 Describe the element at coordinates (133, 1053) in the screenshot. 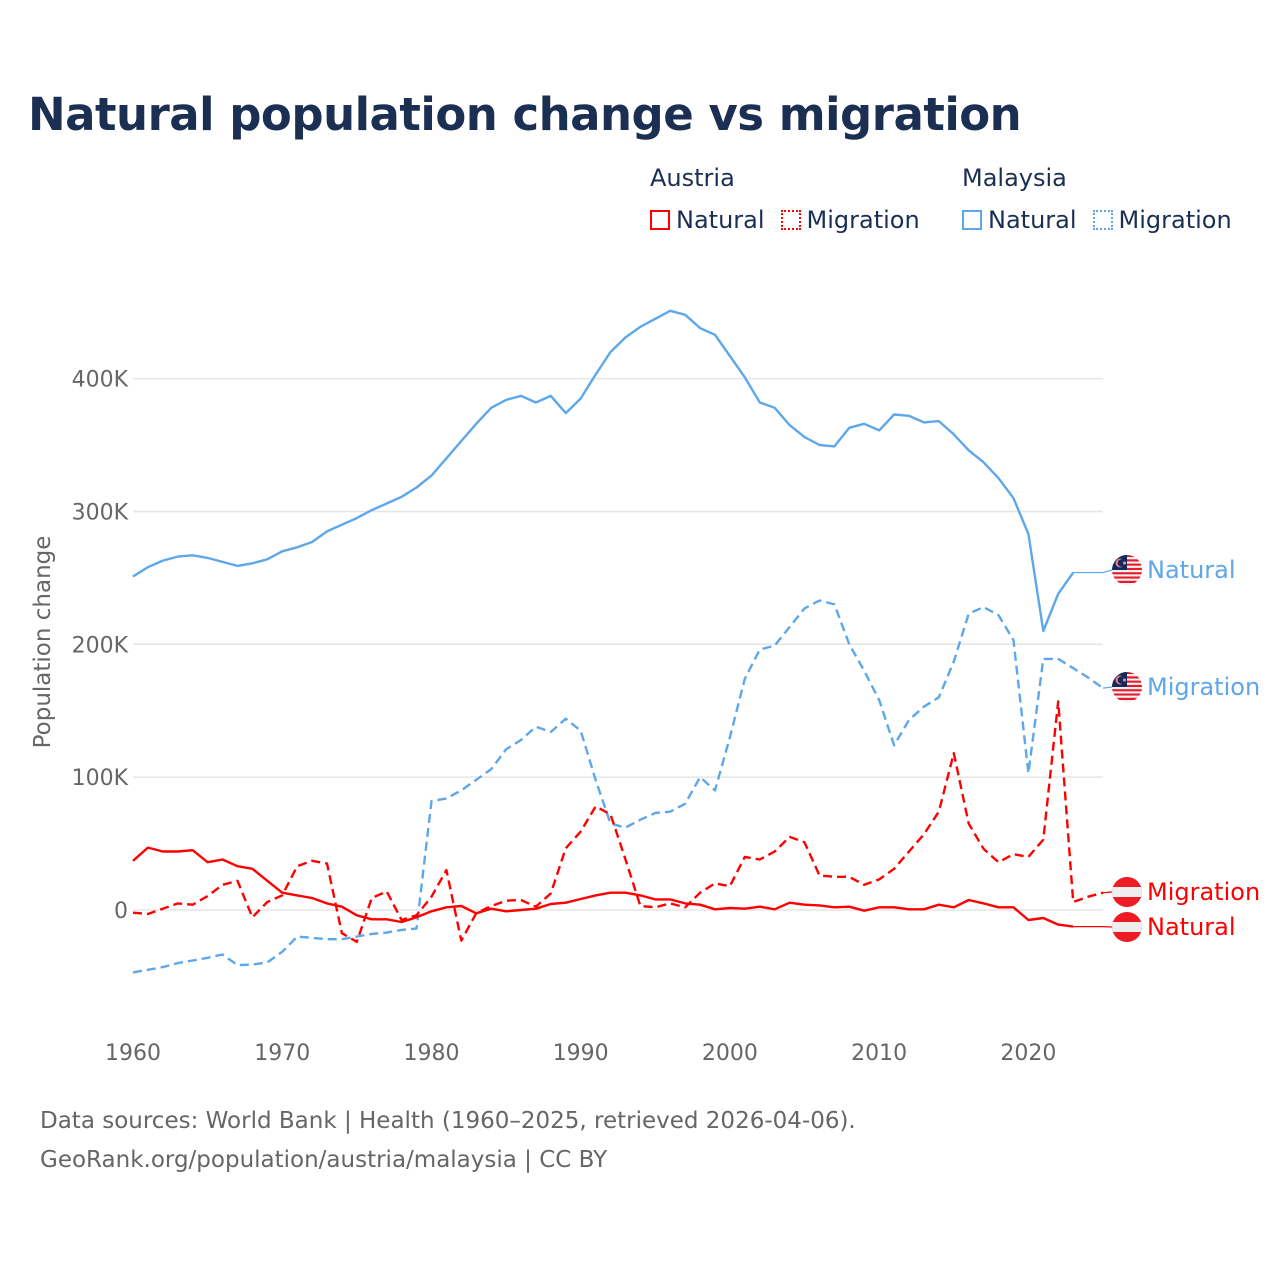

I see `x-tick-label: 1960` at that location.